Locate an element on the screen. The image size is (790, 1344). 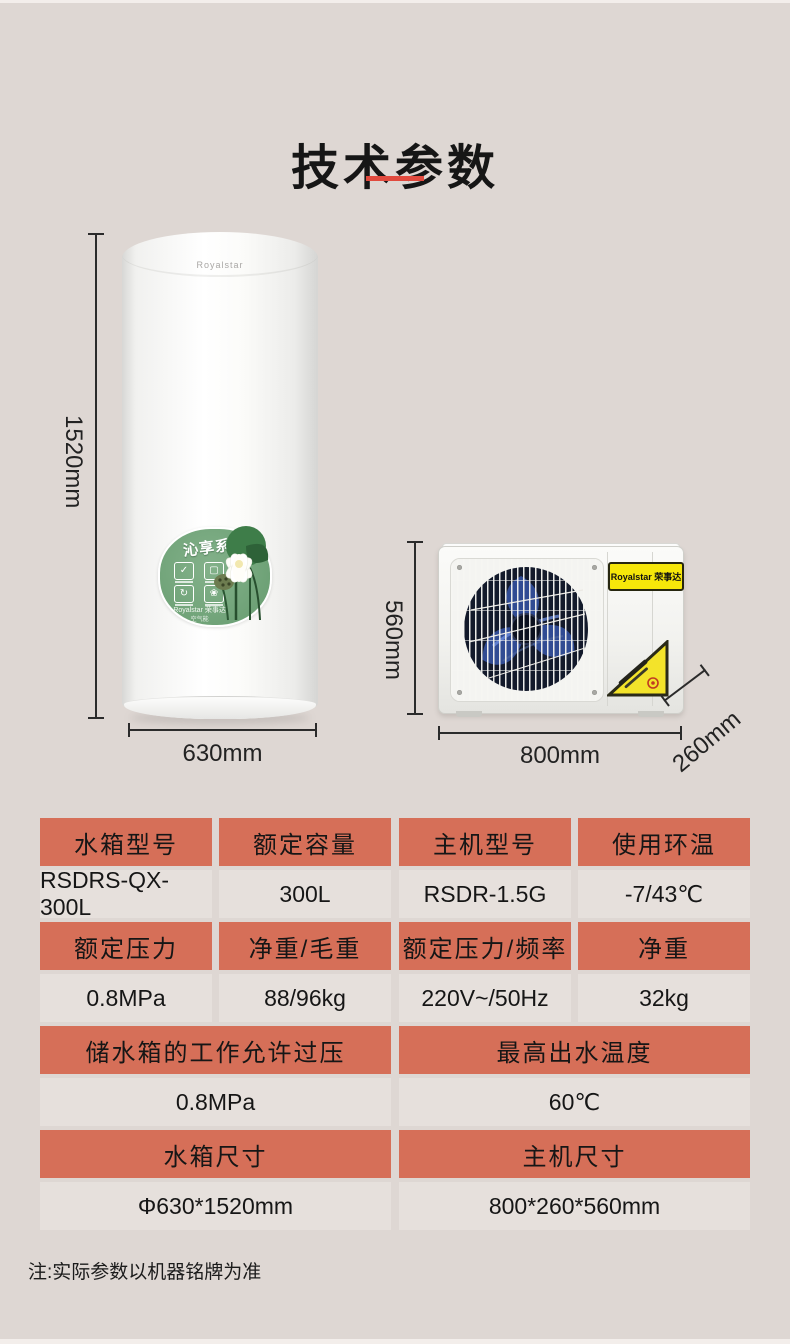
warning-triangle-icon is located at coordinates (638, 668).